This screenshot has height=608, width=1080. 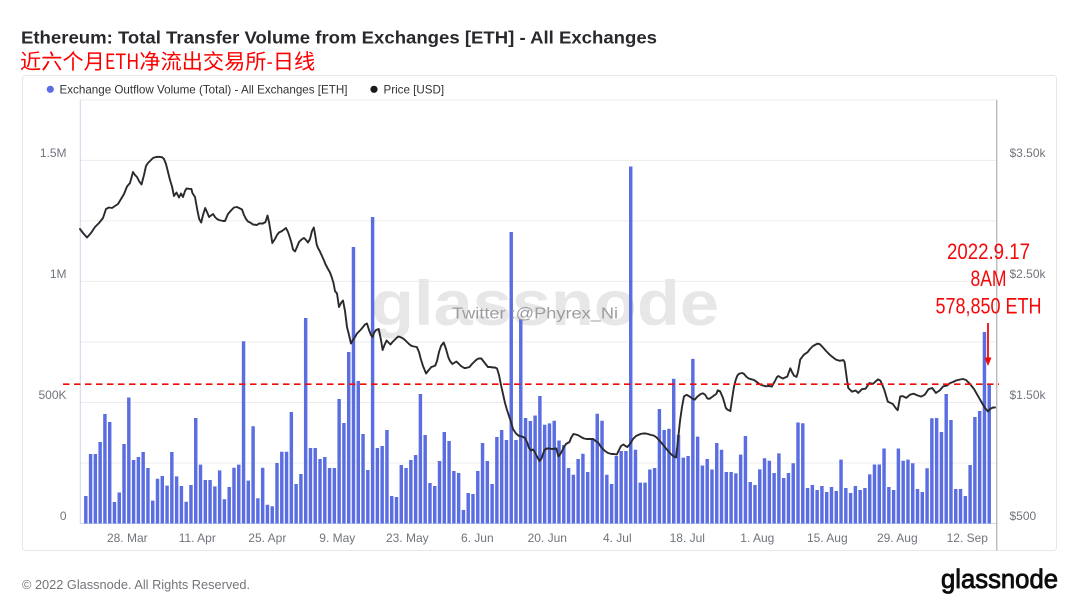 I want to click on svg-text: 500K, so click(x=52, y=395).